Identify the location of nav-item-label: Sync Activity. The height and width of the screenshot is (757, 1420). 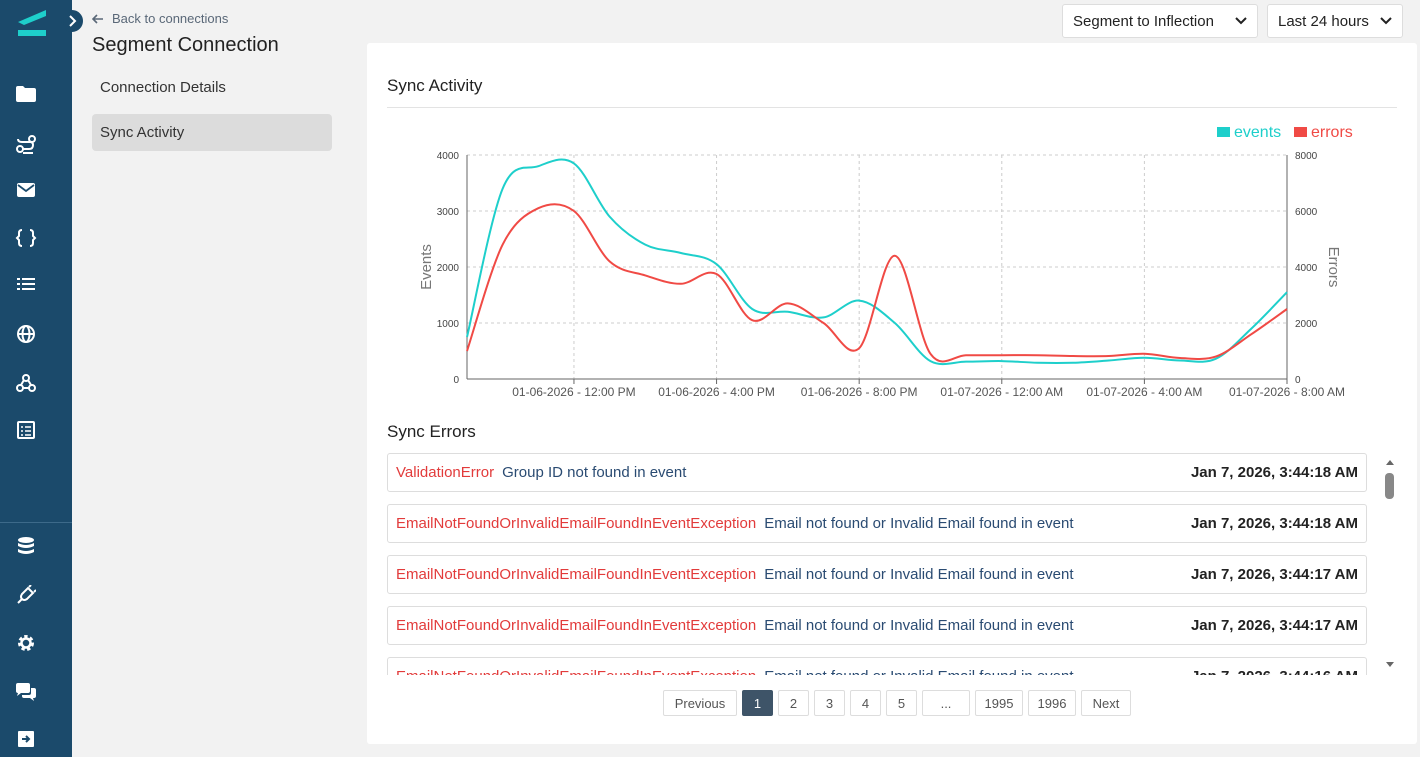
(142, 132).